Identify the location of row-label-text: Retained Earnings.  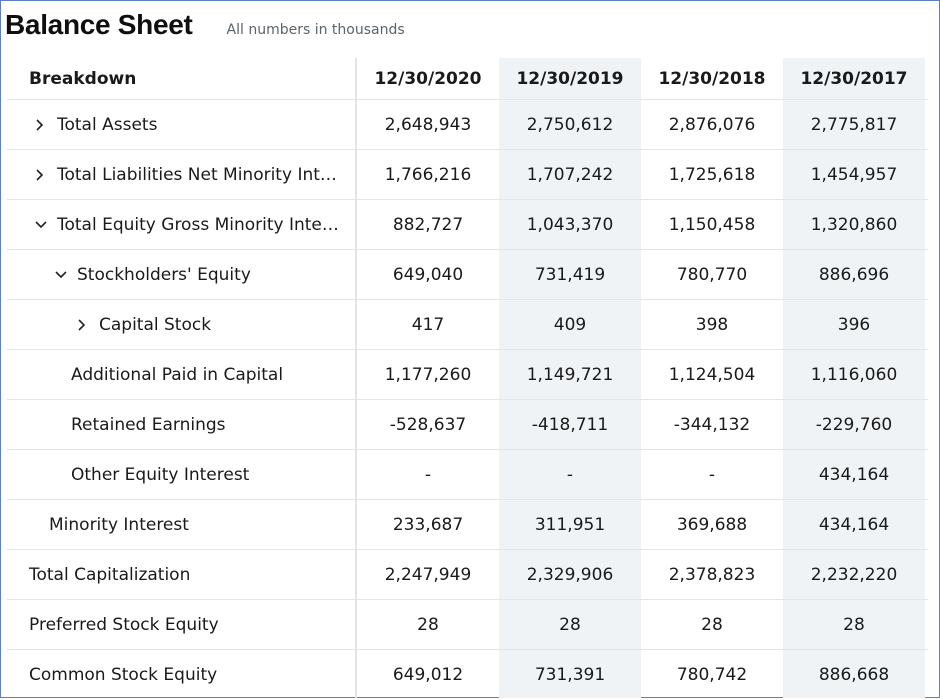
(148, 424).